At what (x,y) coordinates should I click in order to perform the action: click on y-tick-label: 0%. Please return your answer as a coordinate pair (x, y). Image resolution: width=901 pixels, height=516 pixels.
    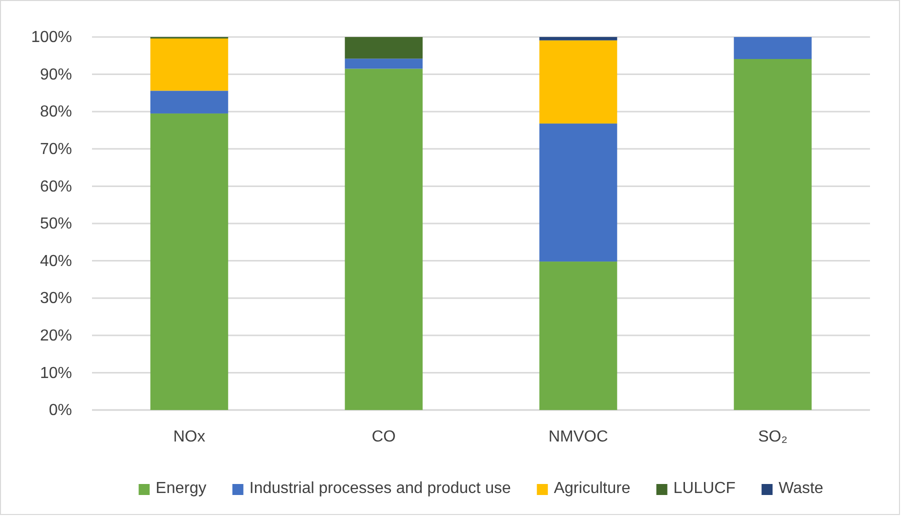
    Looking at the image, I should click on (60, 411).